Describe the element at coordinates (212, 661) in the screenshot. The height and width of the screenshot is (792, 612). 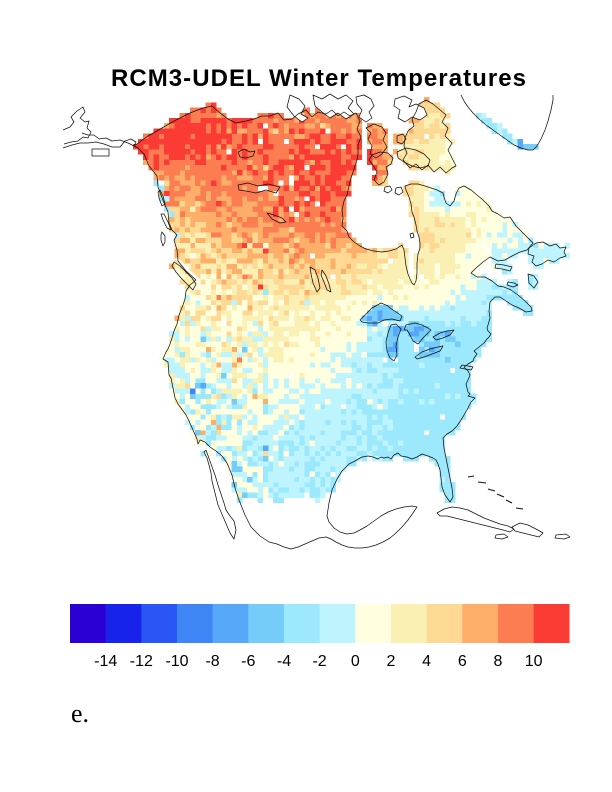
I see `svg-text: -8` at that location.